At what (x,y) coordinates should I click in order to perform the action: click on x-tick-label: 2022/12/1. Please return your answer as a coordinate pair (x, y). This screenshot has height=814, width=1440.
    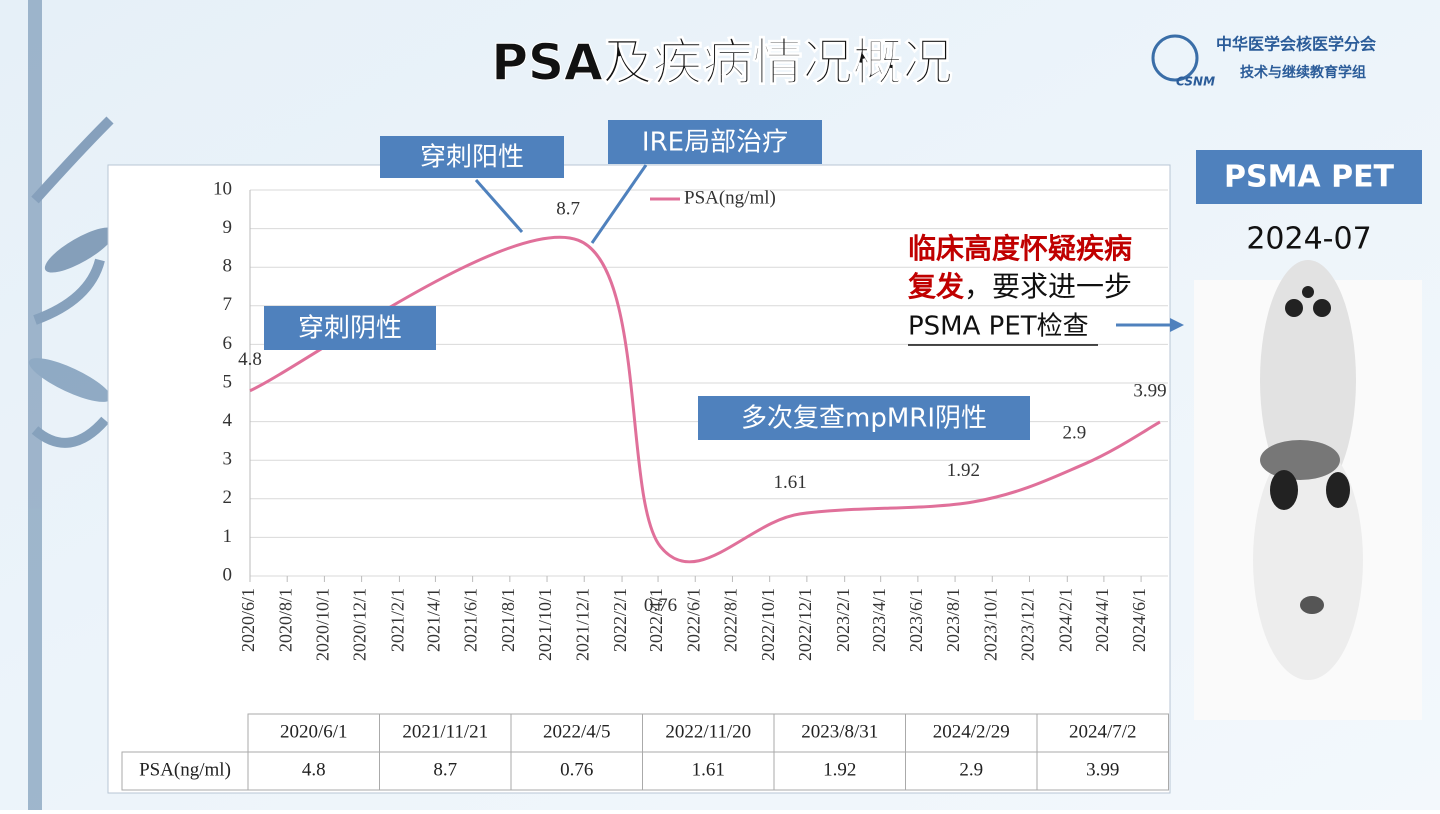
    Looking at the image, I should click on (805, 624).